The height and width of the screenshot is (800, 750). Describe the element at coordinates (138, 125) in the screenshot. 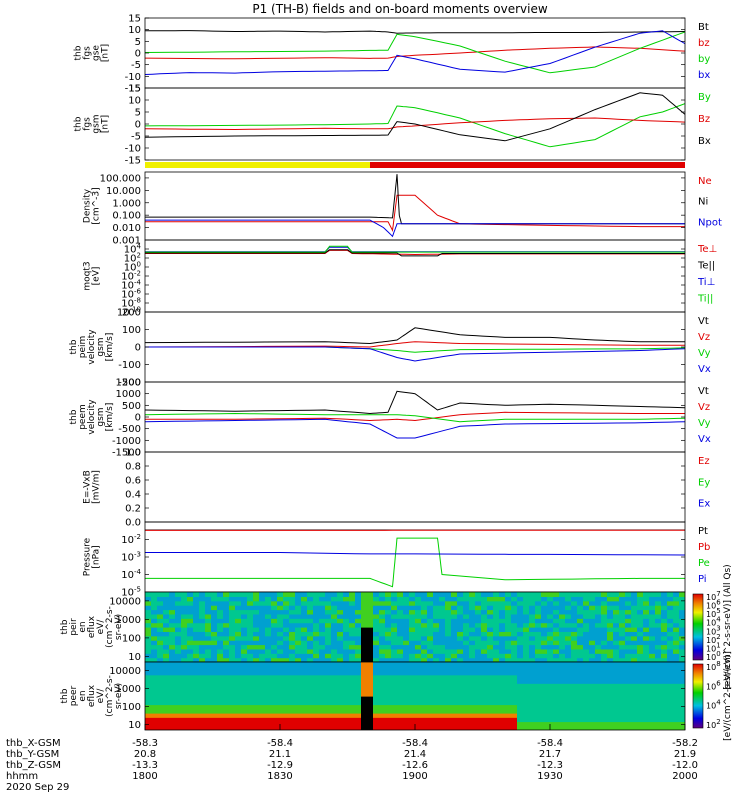

I see `y-tick-label: 0` at that location.